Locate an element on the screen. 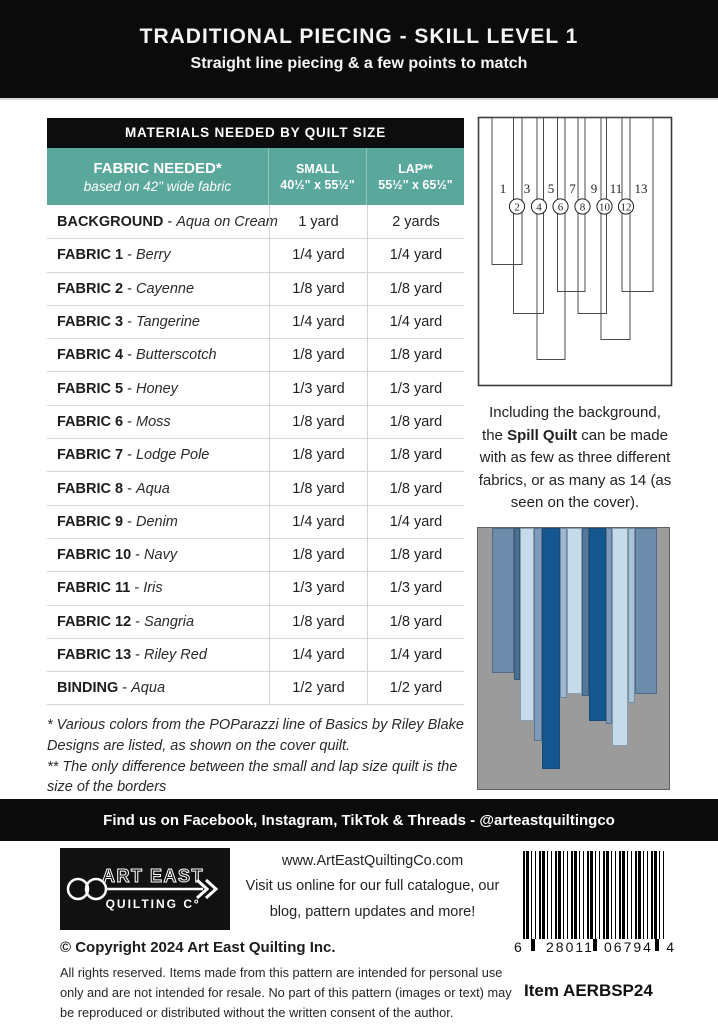 The height and width of the screenshot is (1024, 718). fabric-name-cell: FABRIC 9 - Denim is located at coordinates (158, 522).